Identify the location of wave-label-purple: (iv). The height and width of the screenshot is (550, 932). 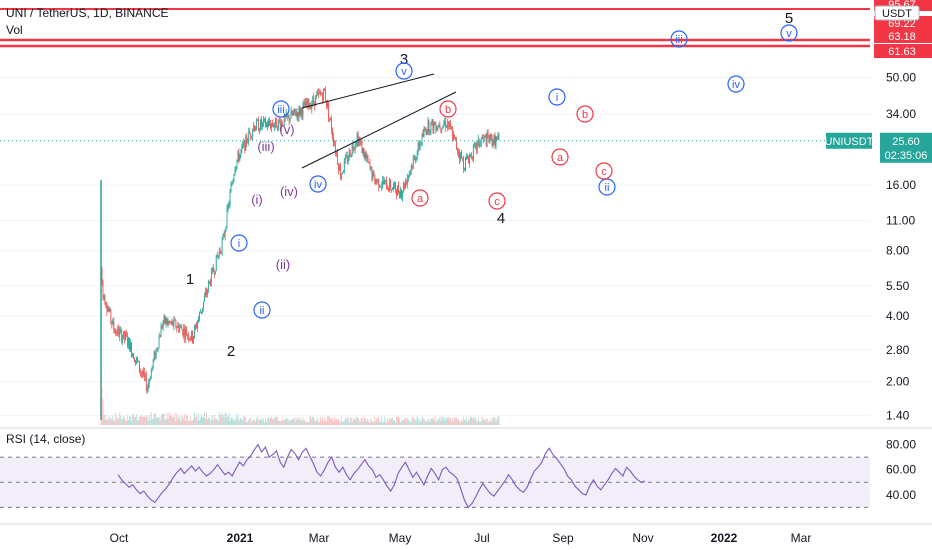
(289, 191).